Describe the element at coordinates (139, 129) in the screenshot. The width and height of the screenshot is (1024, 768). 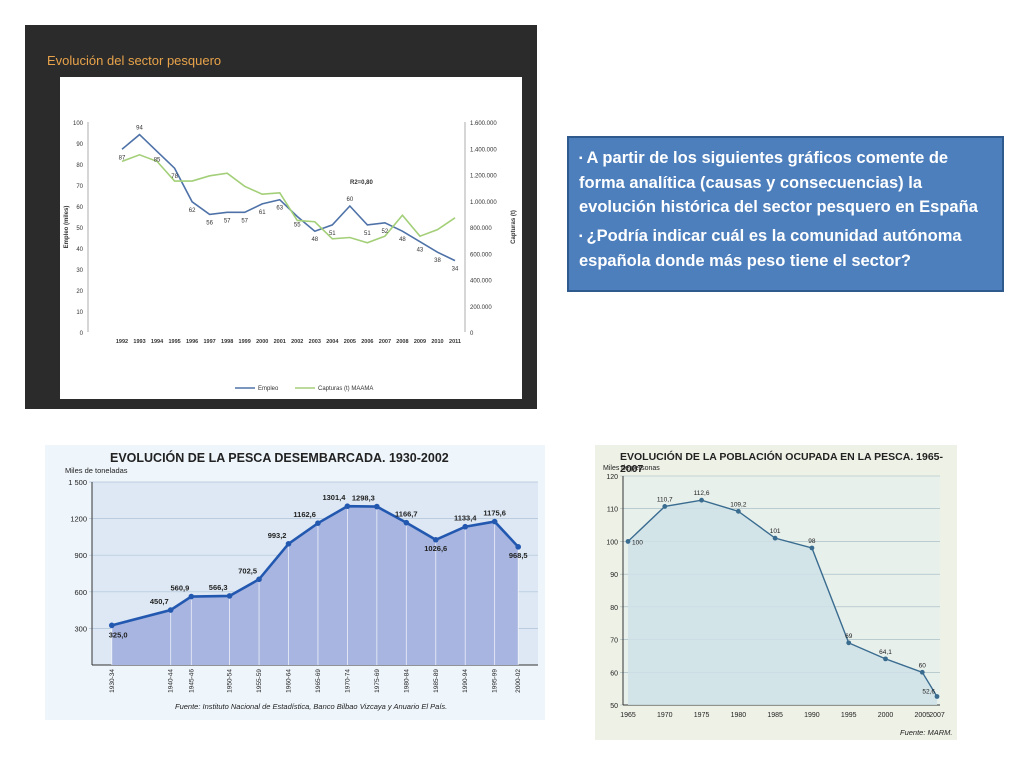
I see `data-label: 94` at that location.